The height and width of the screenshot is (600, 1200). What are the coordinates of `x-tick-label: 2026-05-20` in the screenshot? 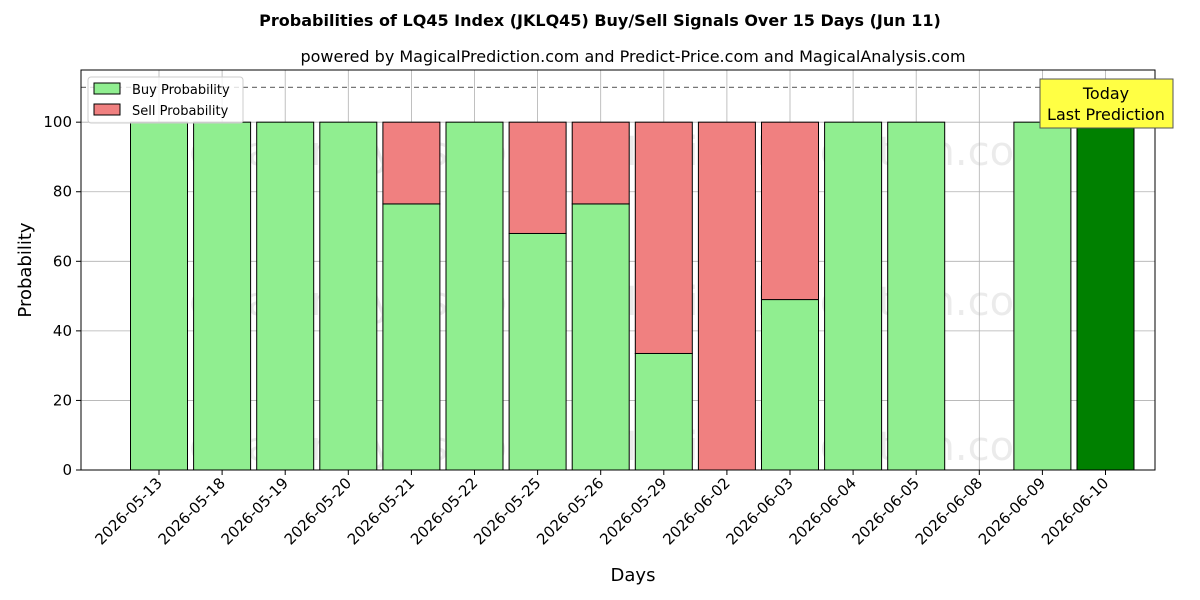 It's located at (318, 511).